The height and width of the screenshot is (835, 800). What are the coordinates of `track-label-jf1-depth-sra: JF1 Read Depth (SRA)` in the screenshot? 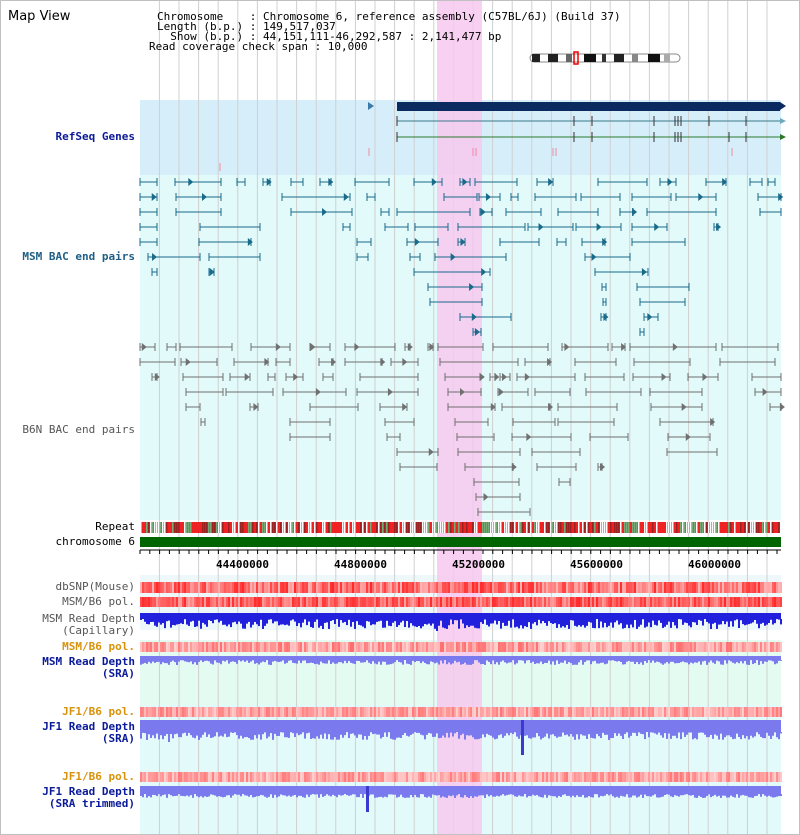 It's located at (88, 732).